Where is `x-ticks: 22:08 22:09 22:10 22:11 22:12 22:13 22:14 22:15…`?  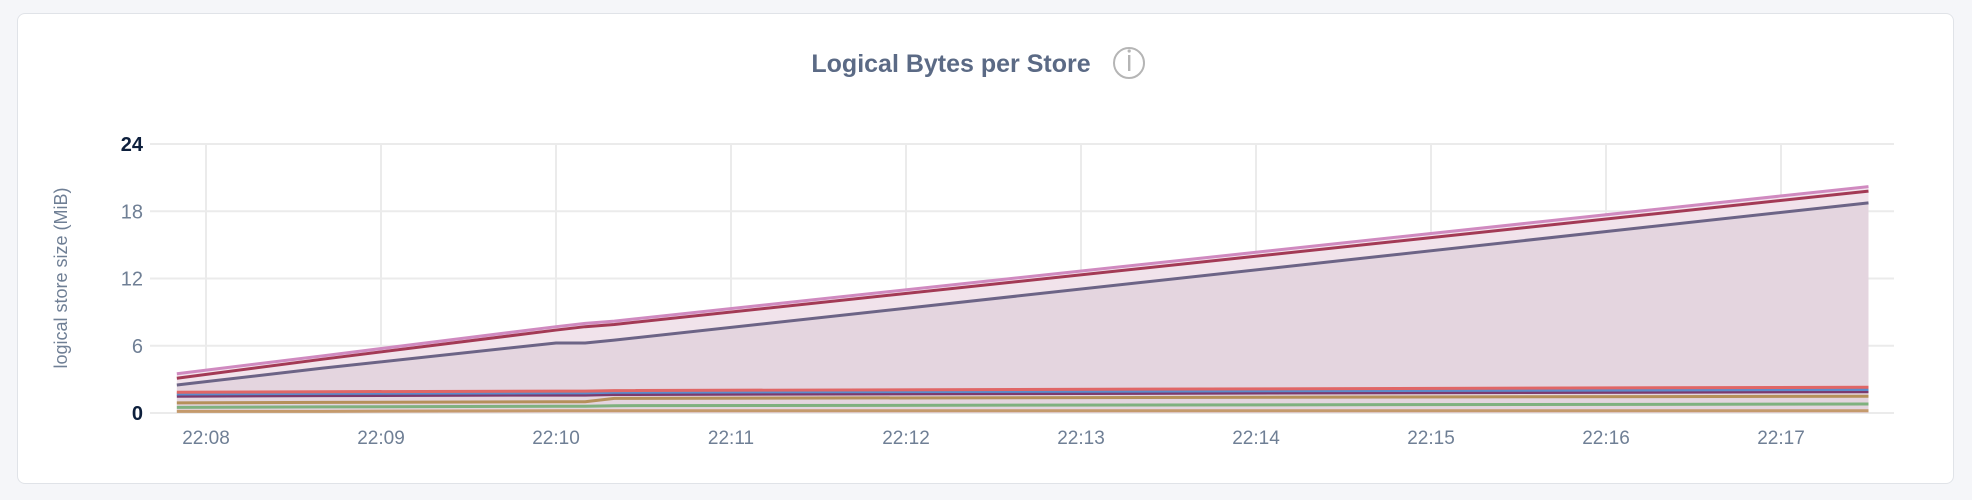
x-ticks: 22:08 22:09 22:10 22:11 22:12 22:13 22:14 22:15… is located at coordinates (993, 438).